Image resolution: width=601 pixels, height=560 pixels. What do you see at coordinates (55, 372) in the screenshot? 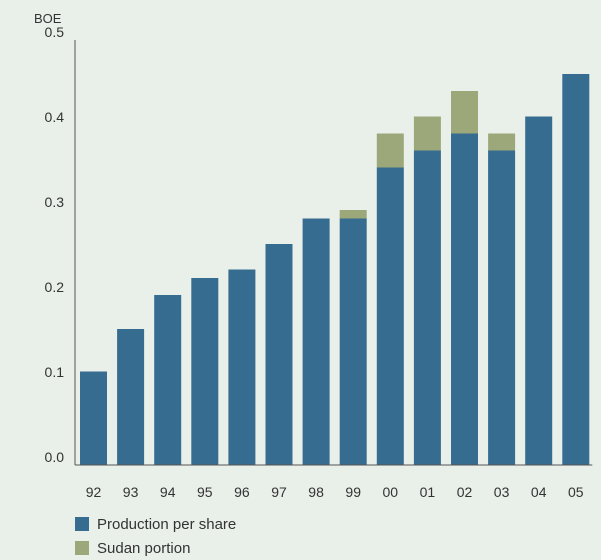
I see `y-tick-label: 0.1` at bounding box center [55, 372].